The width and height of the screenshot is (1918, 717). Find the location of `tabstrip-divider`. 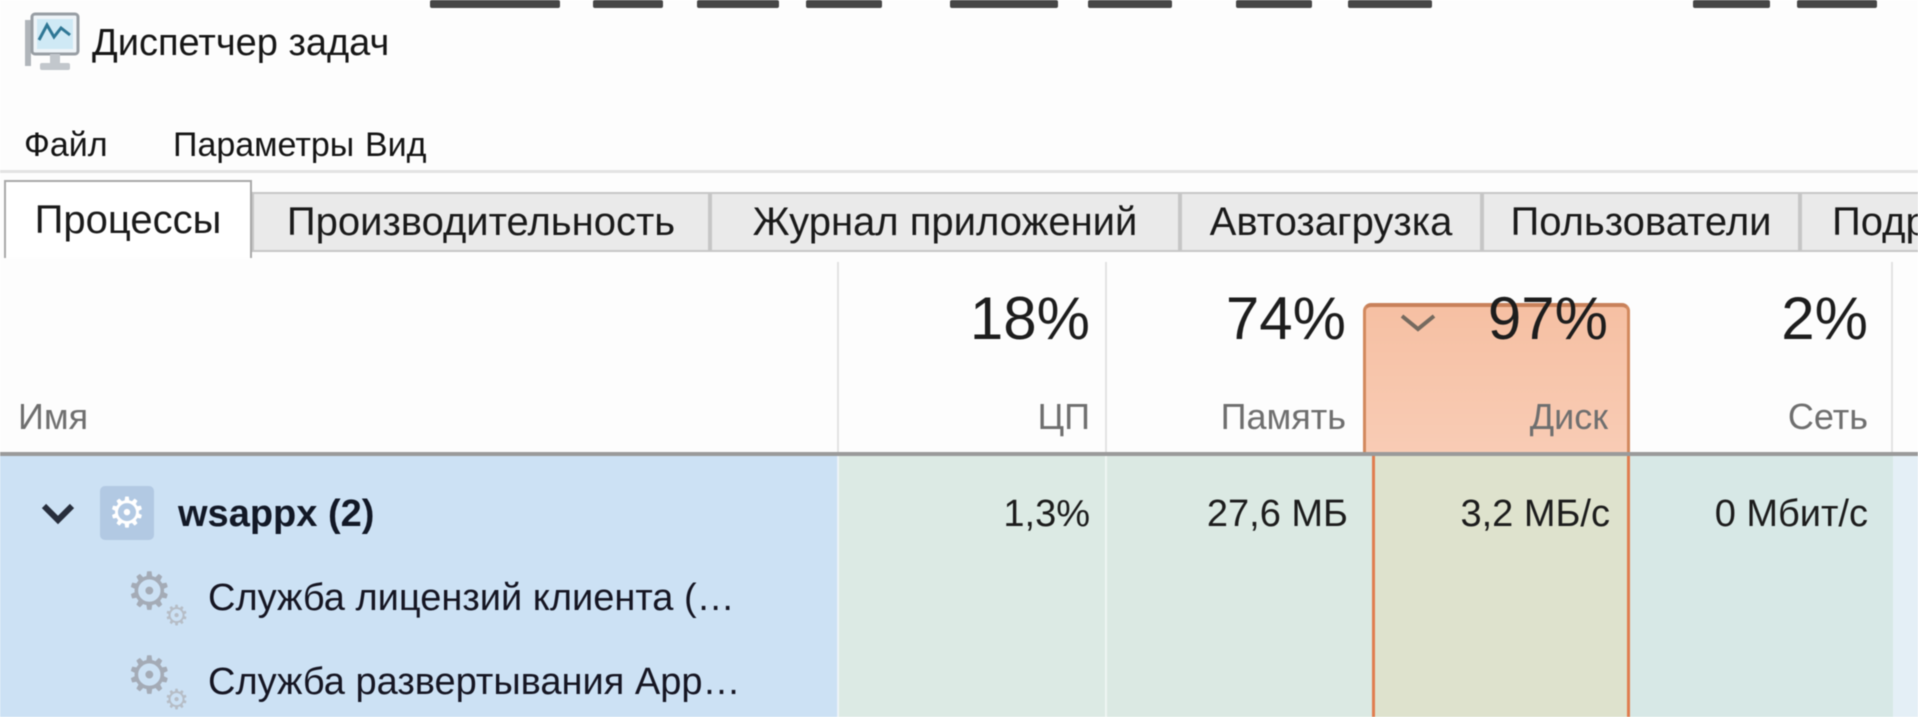

tabstrip-divider is located at coordinates (959, 171).